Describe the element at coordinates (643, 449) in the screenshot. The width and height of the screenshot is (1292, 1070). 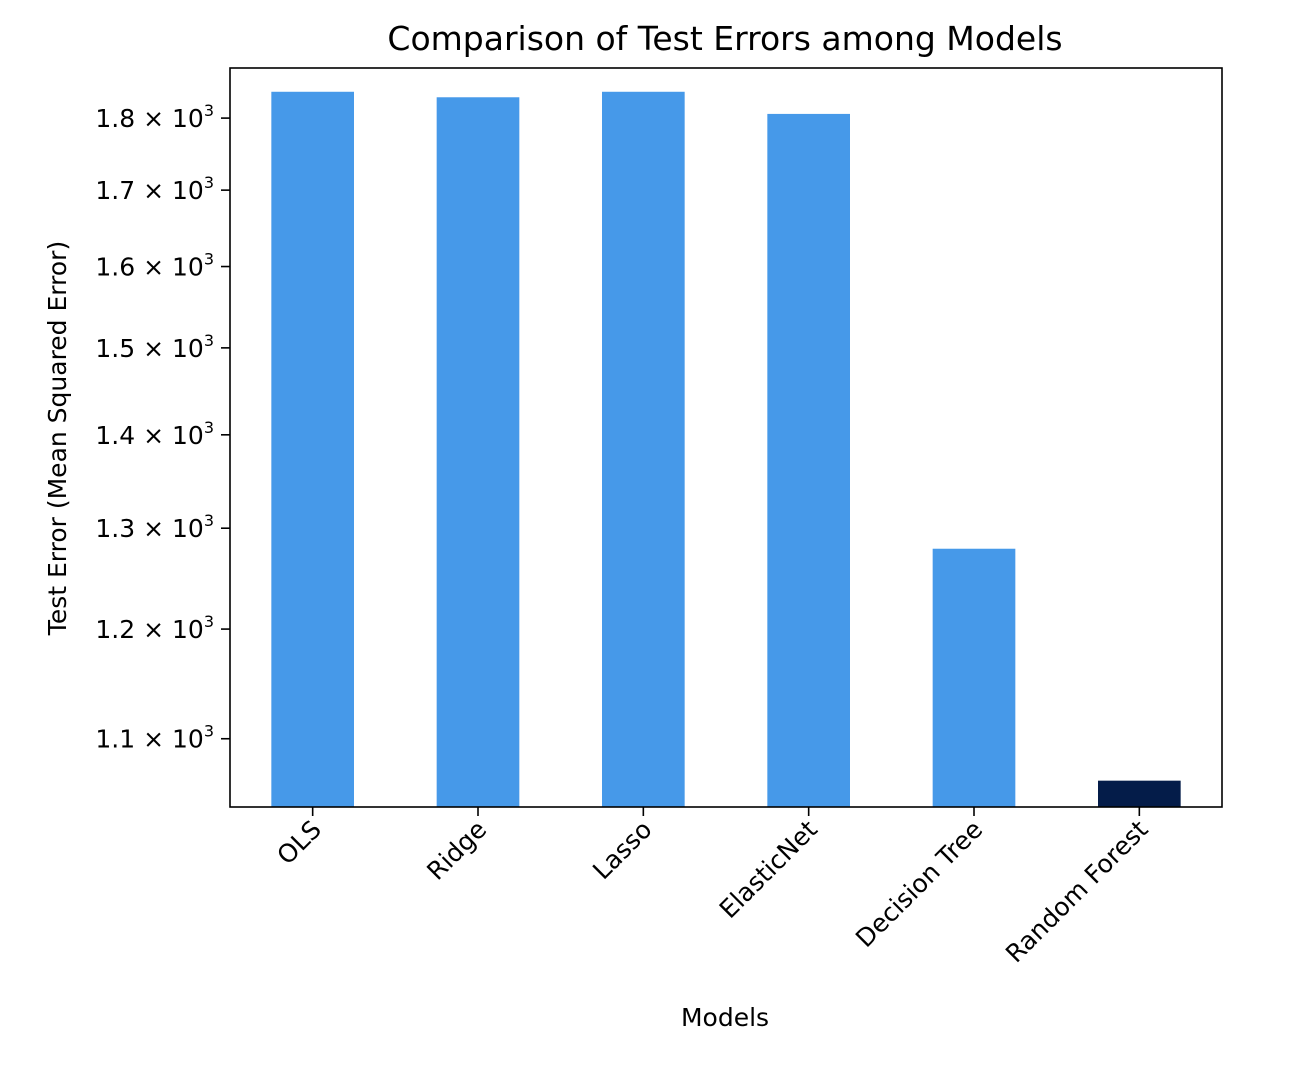
I see `bar-lasso` at that location.